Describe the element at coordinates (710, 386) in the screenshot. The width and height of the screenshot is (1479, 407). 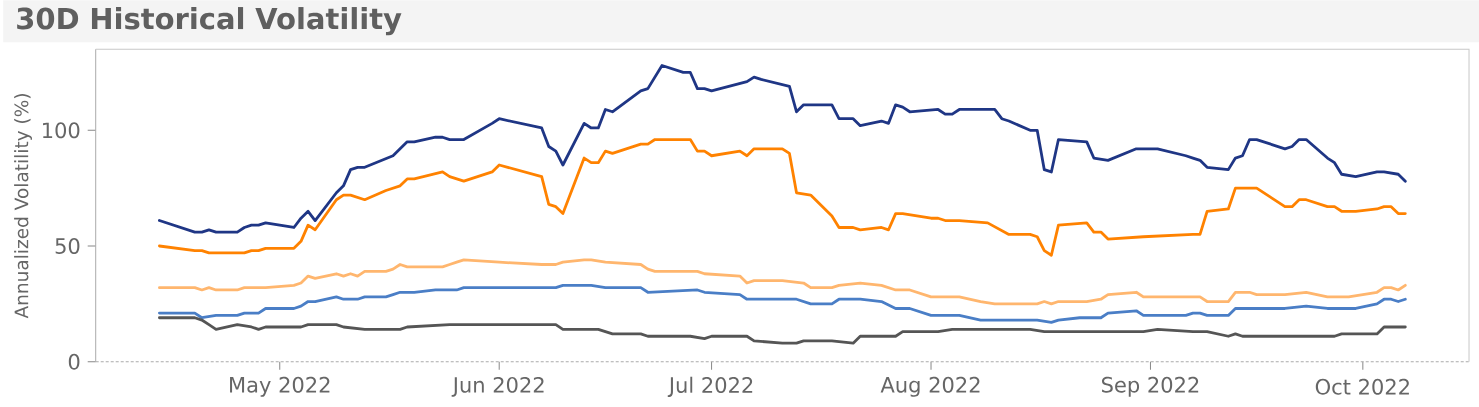
I see `x-tick-label: Jul 2022` at that location.